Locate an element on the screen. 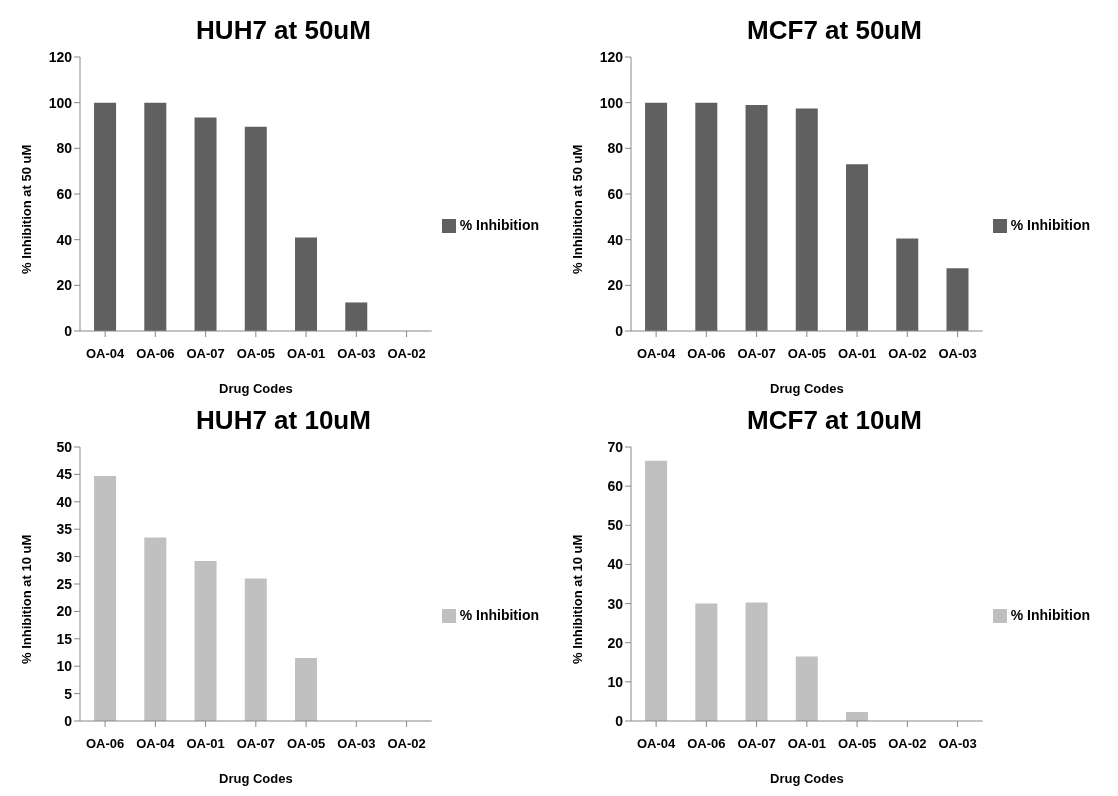 The image size is (1118, 796). y-tick-label: 15 is located at coordinates (64, 638).